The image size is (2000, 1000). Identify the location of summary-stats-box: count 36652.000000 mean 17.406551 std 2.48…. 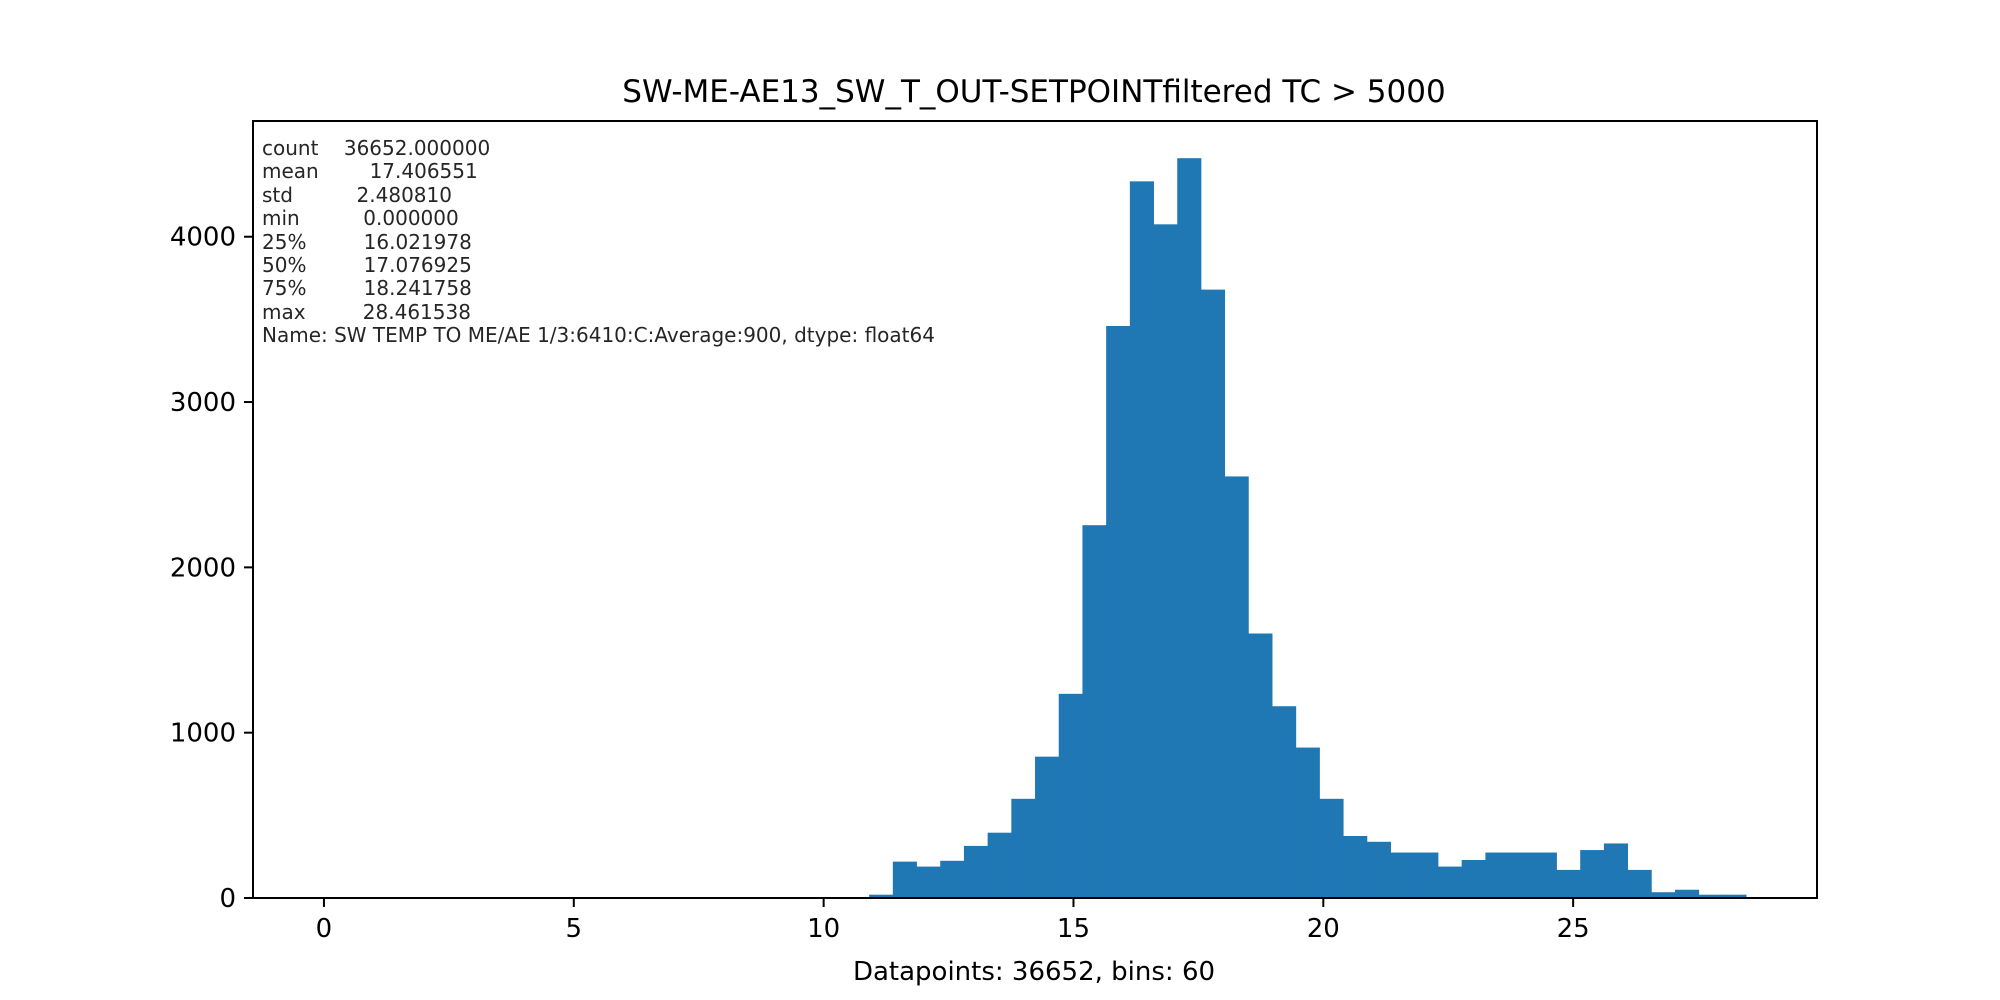
(598, 242).